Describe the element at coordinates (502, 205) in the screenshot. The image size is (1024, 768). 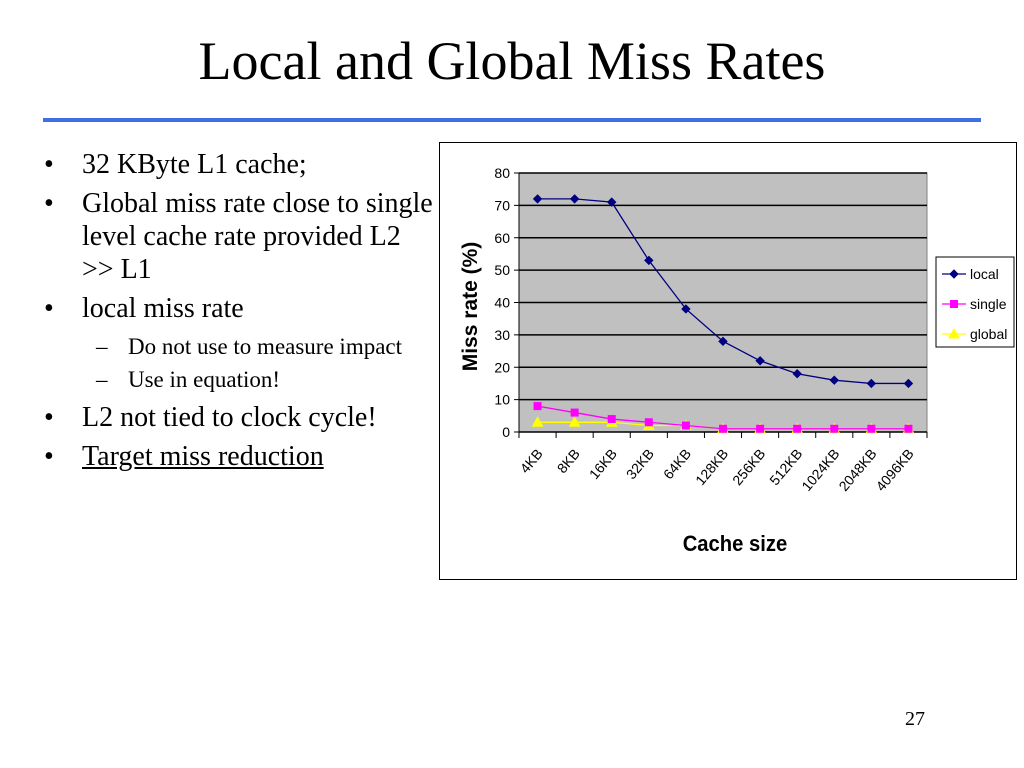
I see `y-tick-label: 70` at that location.